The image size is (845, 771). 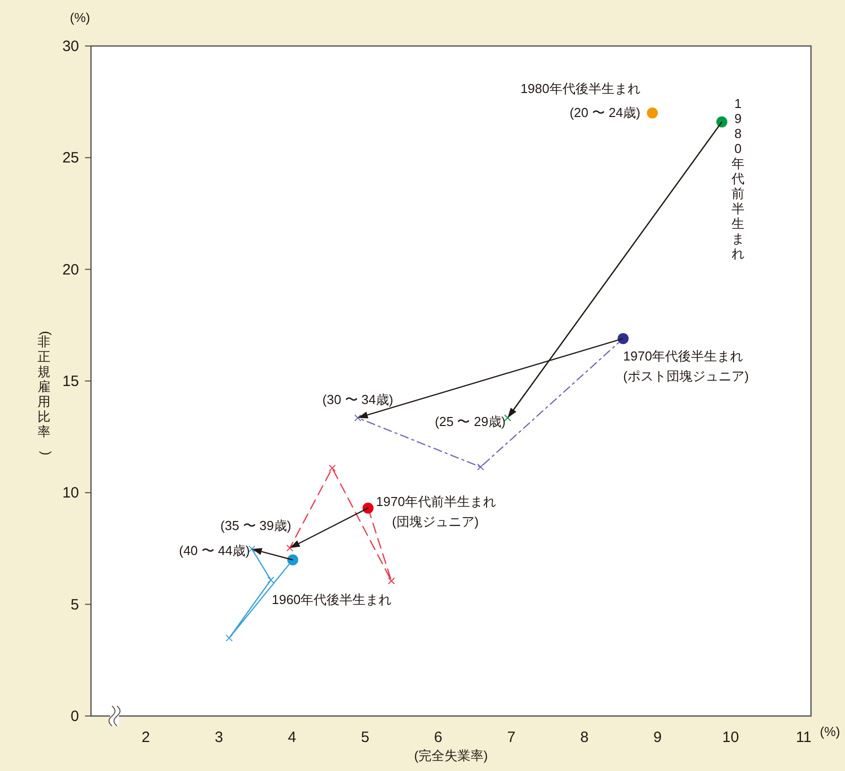 I want to click on annotation: 1970年代前半生まれ (団塊ジュニア), so click(x=436, y=512).